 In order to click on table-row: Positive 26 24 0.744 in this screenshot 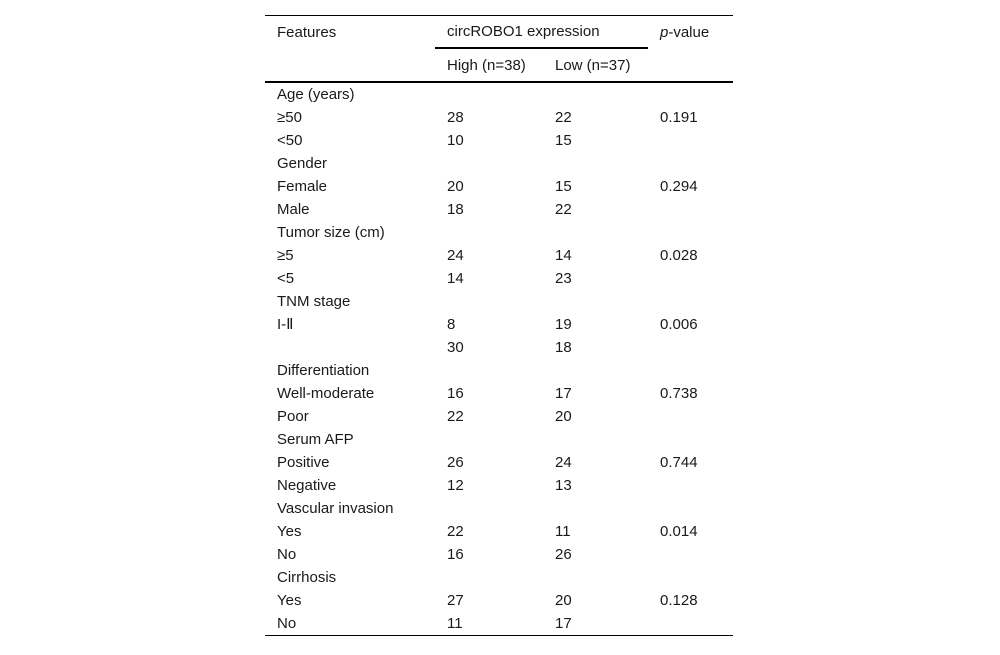, I will do `click(499, 462)`.